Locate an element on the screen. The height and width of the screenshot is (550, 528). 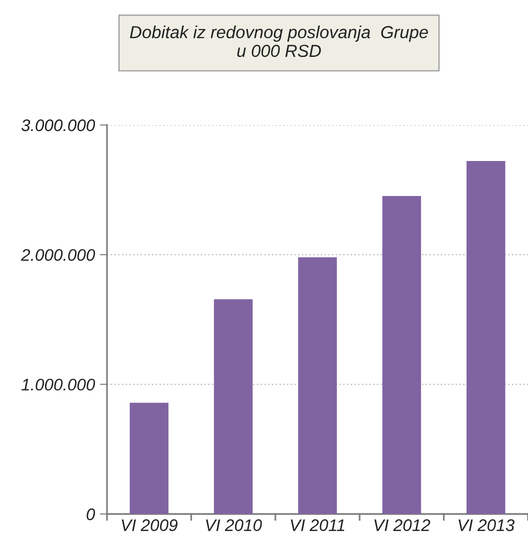
y-tick-label: 1.000.000 is located at coordinates (58, 384).